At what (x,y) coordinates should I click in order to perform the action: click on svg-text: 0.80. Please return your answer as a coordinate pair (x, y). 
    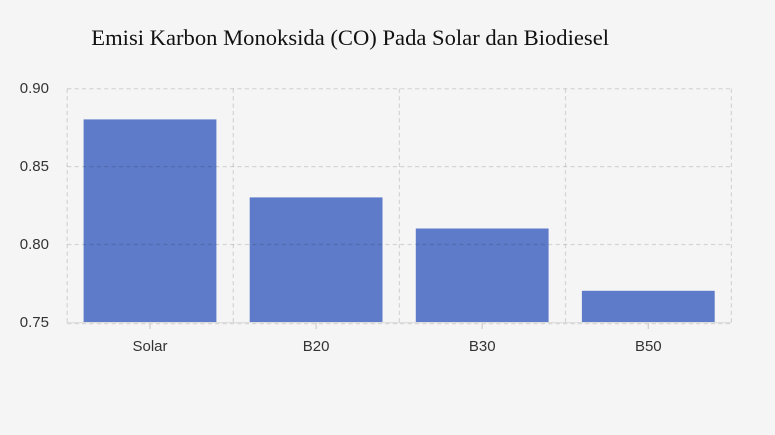
    Looking at the image, I should click on (34, 244).